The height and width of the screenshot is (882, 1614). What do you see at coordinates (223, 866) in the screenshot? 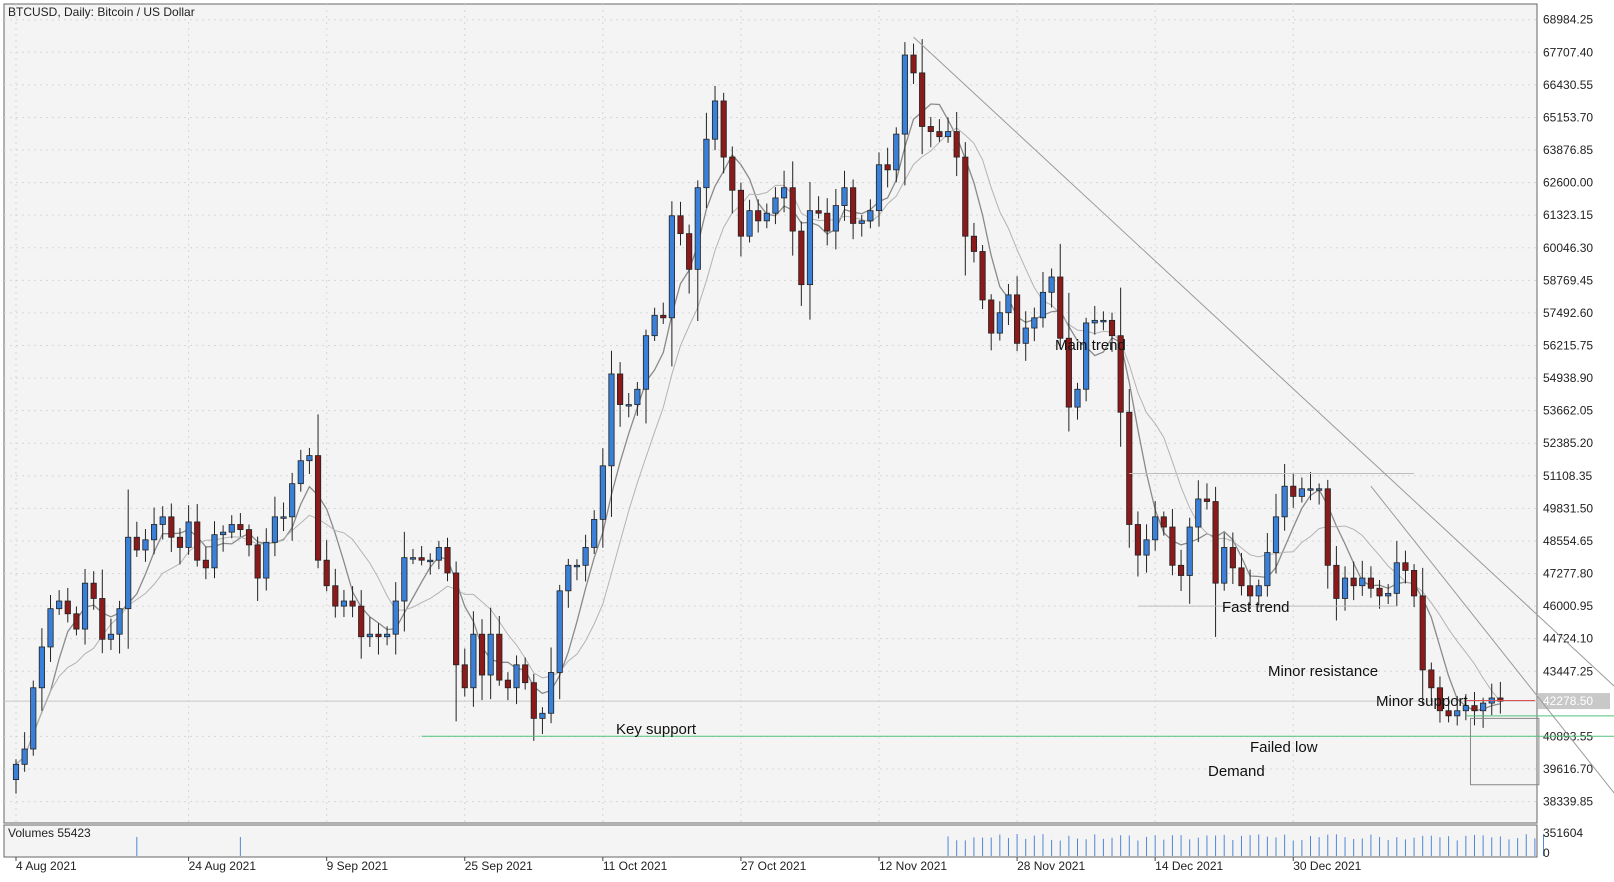
I see `x-tick-label: 24 Aug 2021` at bounding box center [223, 866].